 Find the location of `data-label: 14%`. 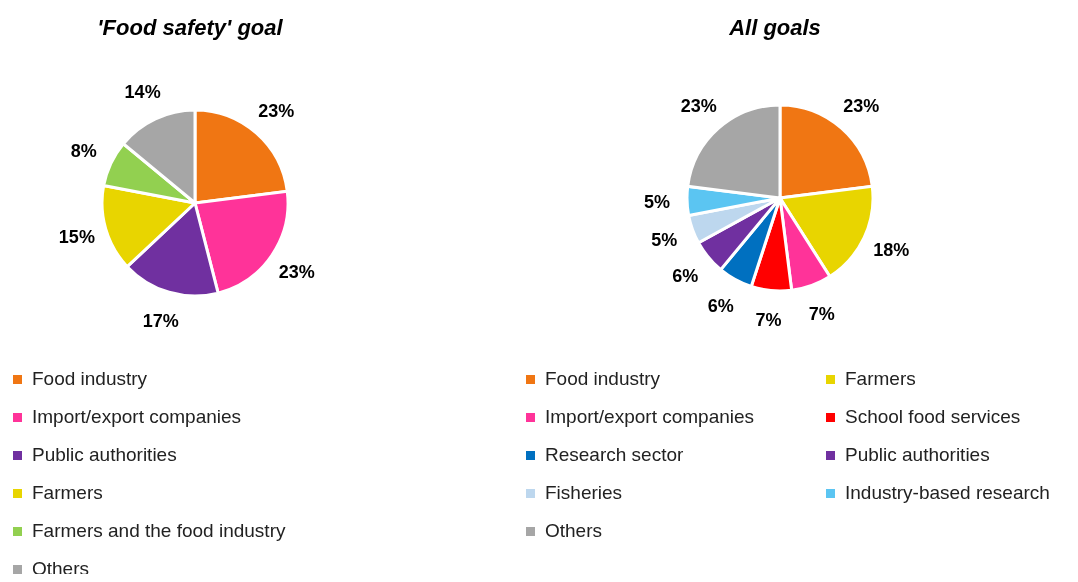

data-label: 14% is located at coordinates (142, 91).